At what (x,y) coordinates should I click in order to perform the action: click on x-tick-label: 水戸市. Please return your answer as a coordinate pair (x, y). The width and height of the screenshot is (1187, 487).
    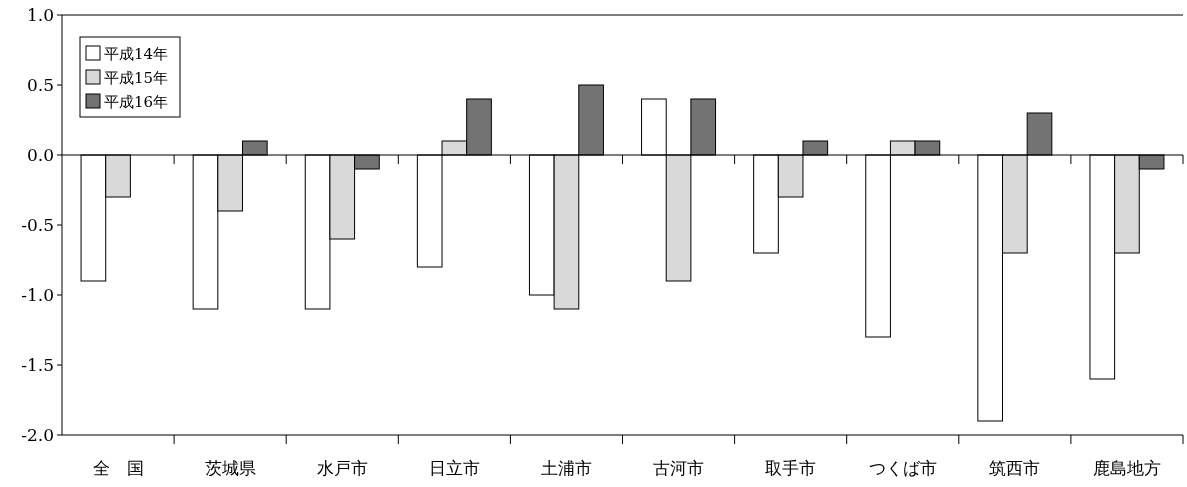
    Looking at the image, I should click on (342, 468).